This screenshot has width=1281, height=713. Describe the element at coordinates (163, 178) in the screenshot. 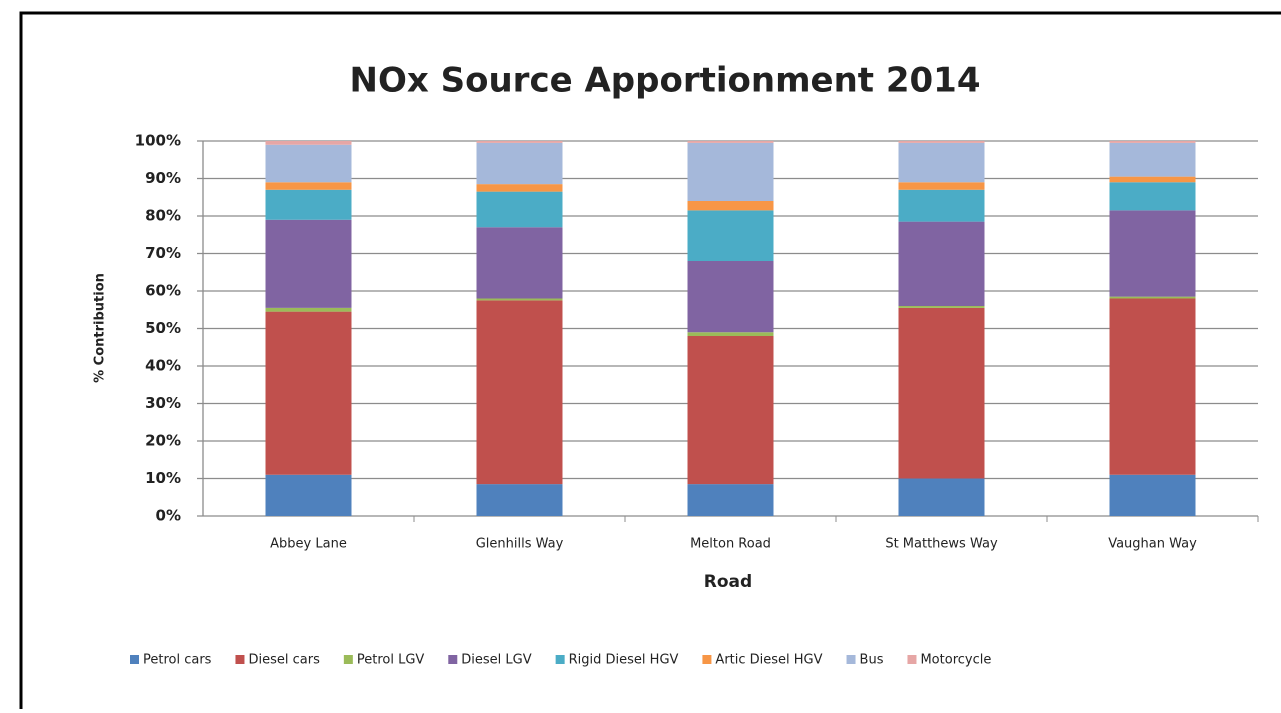

I see `y-tick-label: 90%` at that location.